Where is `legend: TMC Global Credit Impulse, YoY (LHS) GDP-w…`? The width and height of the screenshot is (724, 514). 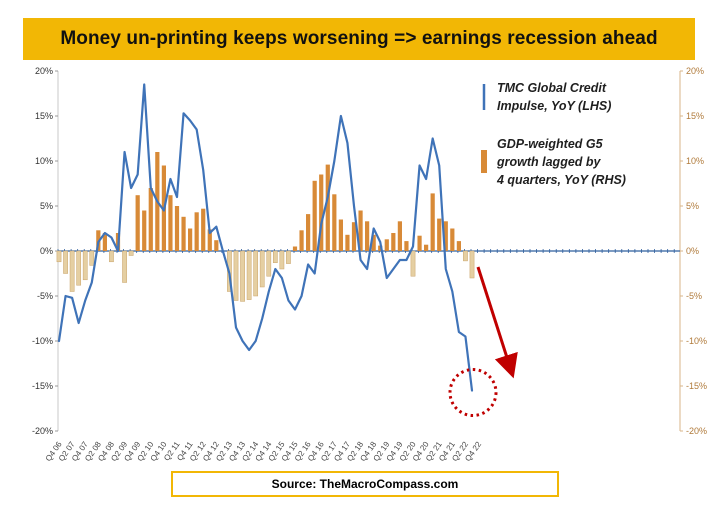
legend: TMC Global Credit Impulse, YoY (LHS) GDP-w… is located at coordinates (553, 134).